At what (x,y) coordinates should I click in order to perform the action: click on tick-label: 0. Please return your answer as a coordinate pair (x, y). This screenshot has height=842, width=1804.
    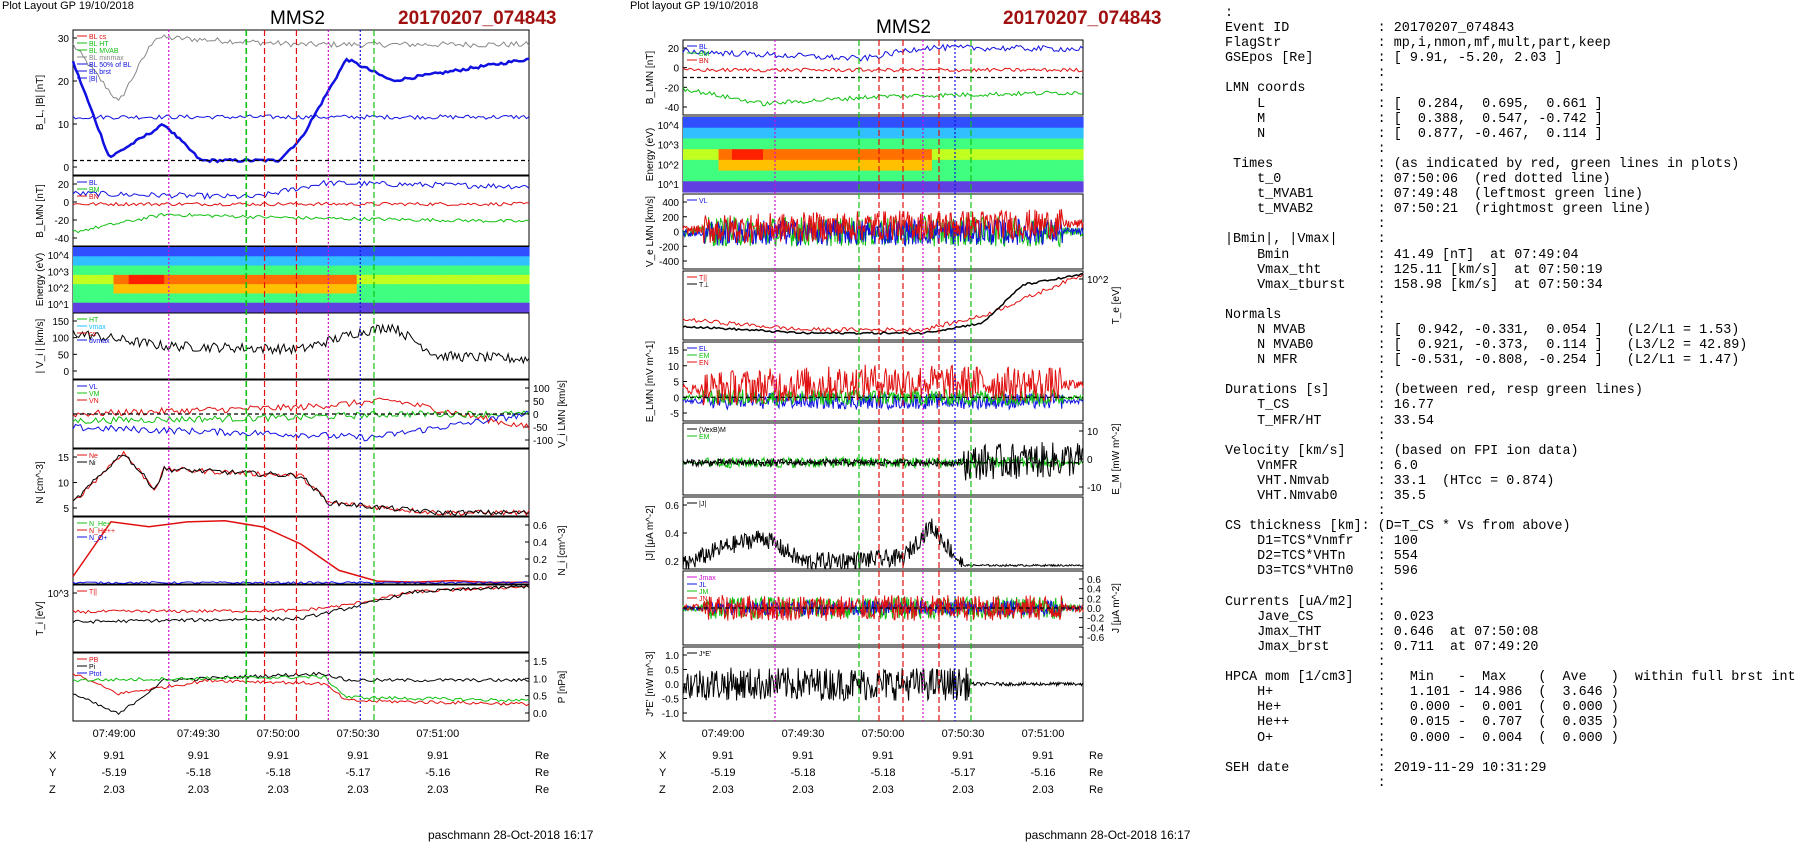
    Looking at the image, I should click on (536, 415).